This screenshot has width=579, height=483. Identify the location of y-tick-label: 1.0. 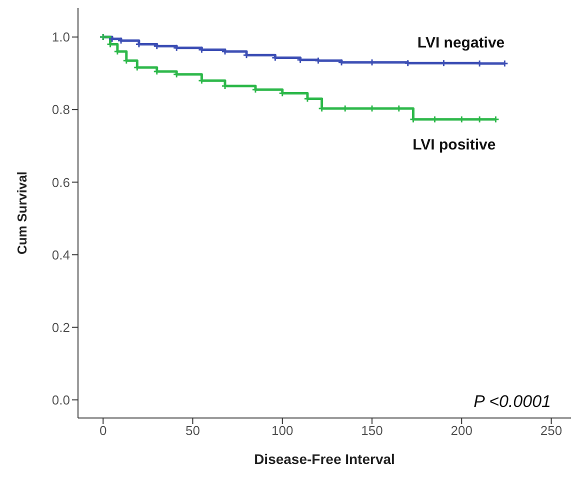
(61, 37).